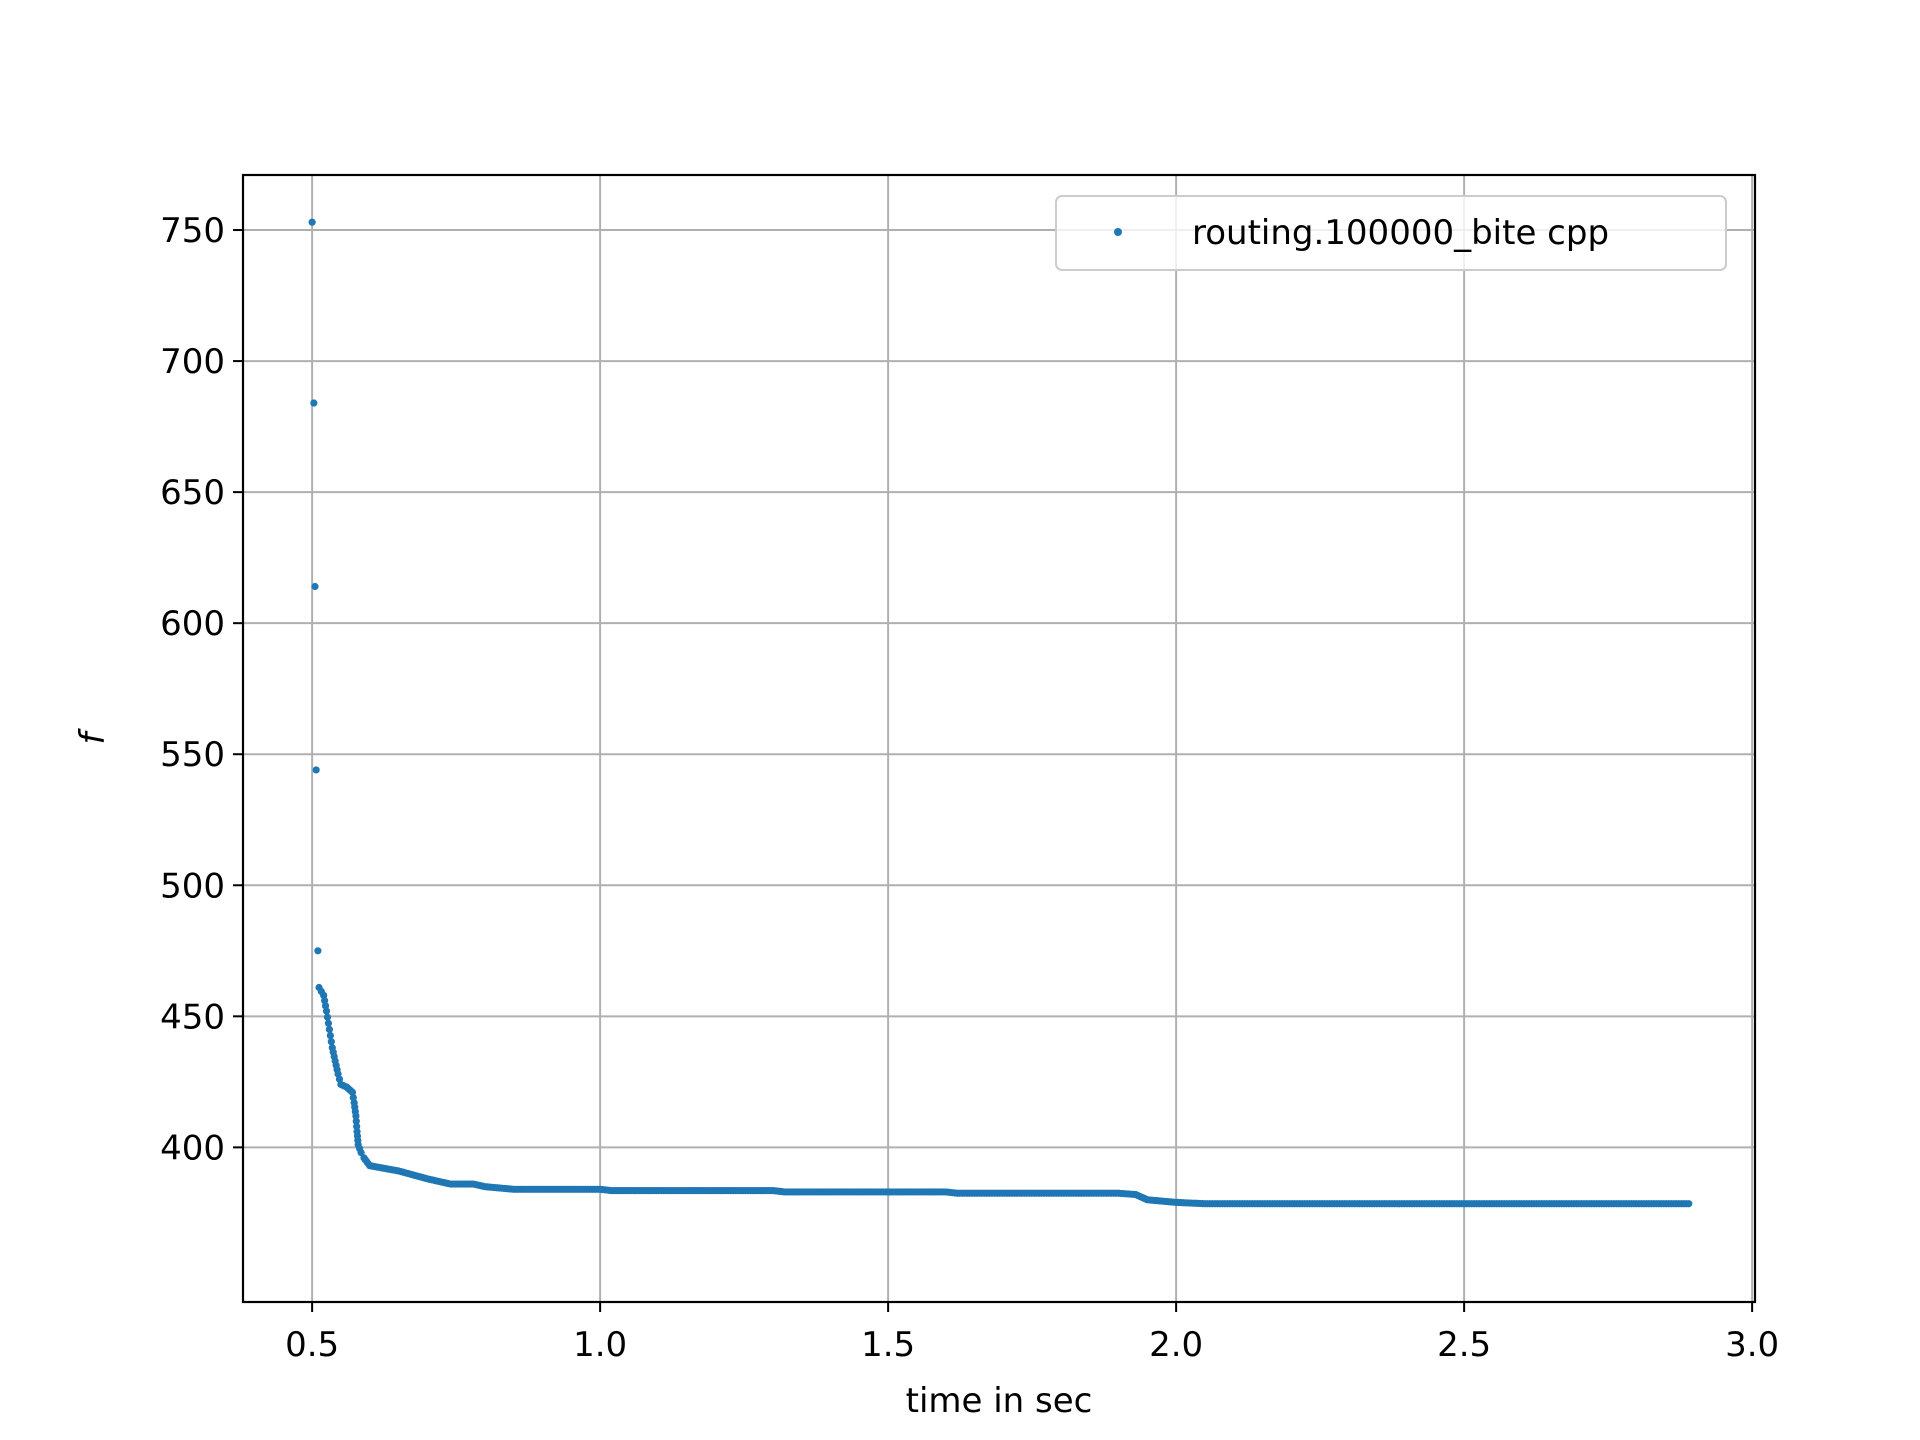 This screenshot has height=1440, width=1920. What do you see at coordinates (1464, 1345) in the screenshot?
I see `x-tick-label: 2.5` at bounding box center [1464, 1345].